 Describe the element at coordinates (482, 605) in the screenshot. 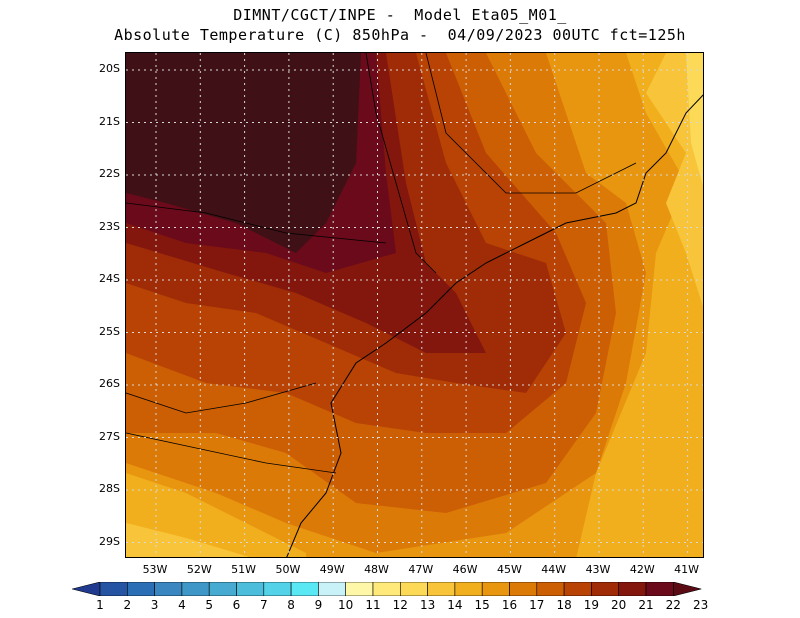

I see `colorbar-label: 15` at that location.